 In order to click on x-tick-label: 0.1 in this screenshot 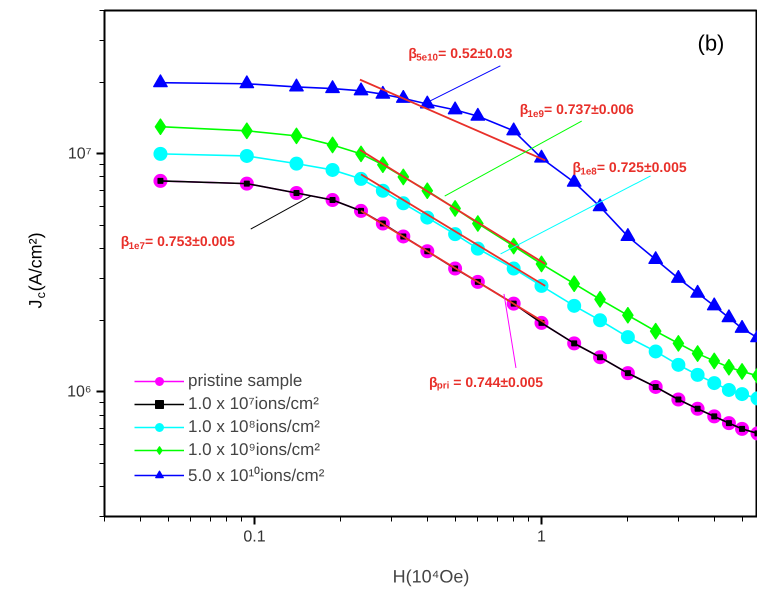, I will do `click(254, 537)`.